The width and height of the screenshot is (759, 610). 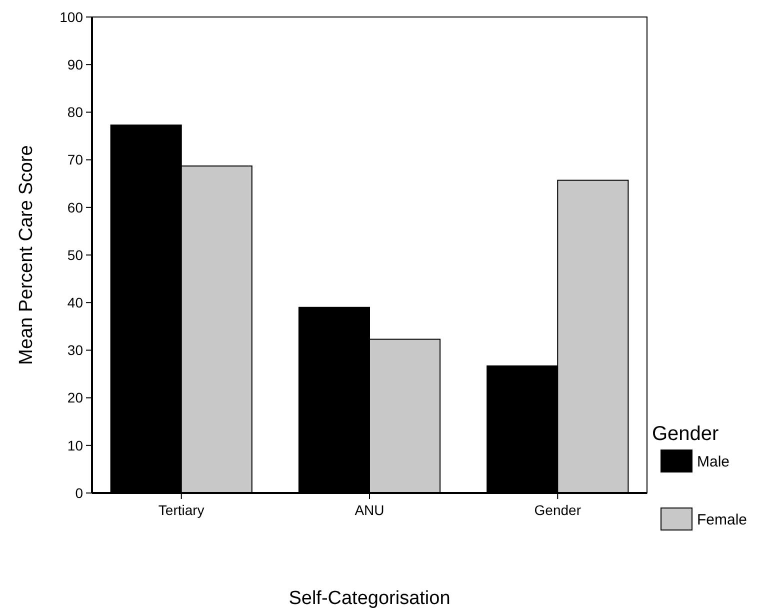 I want to click on y-tick-label: 30, so click(x=75, y=350).